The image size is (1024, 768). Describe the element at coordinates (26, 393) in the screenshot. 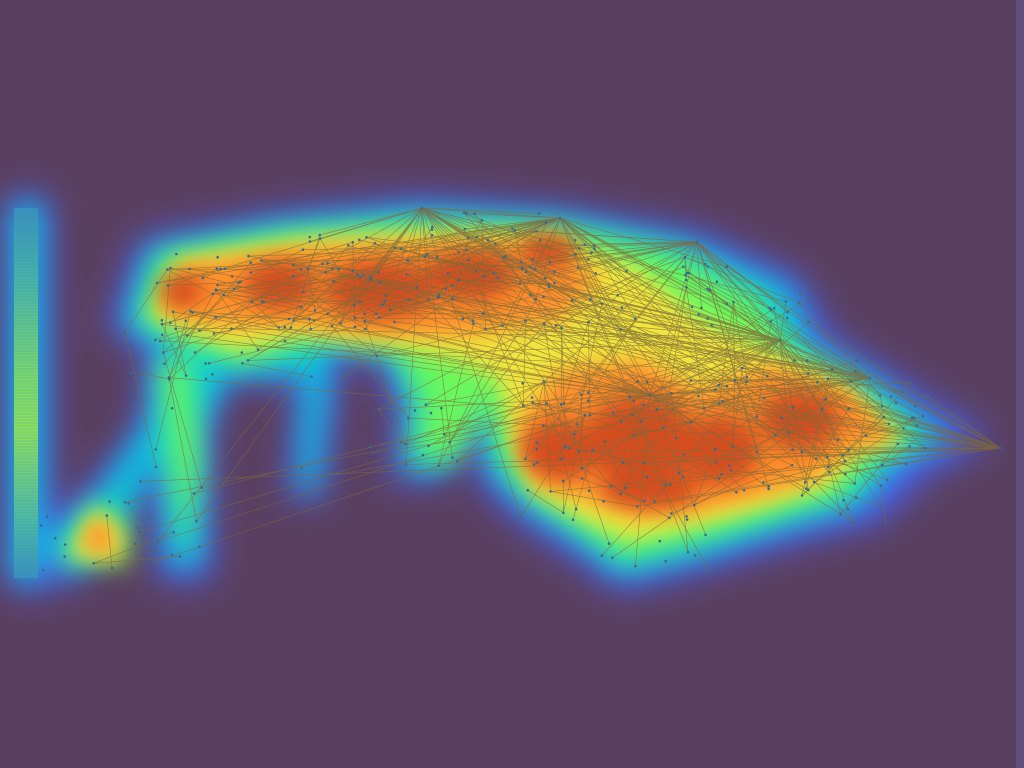

I see `legend-bar` at that location.